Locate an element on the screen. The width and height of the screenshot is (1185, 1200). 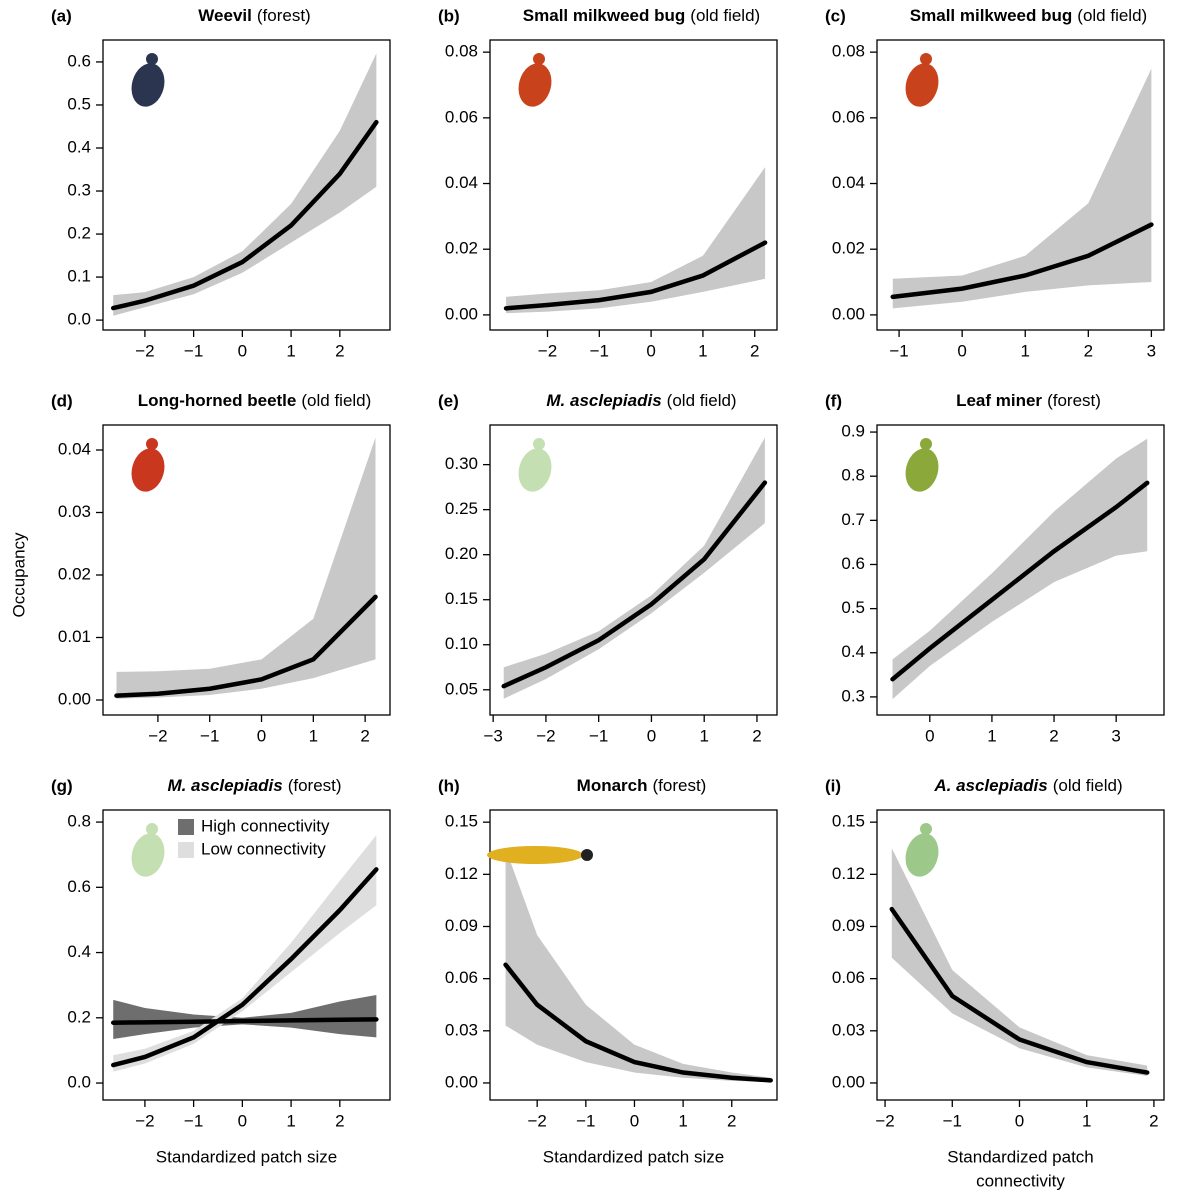
y-tick-label: 0.7 is located at coordinates (853, 519).